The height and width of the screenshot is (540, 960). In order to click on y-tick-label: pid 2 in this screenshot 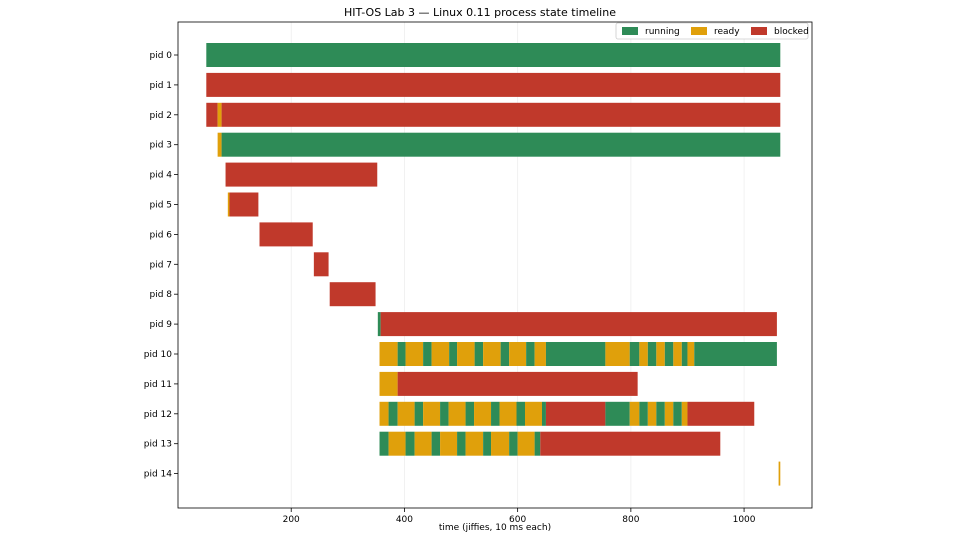, I will do `click(160, 116)`.